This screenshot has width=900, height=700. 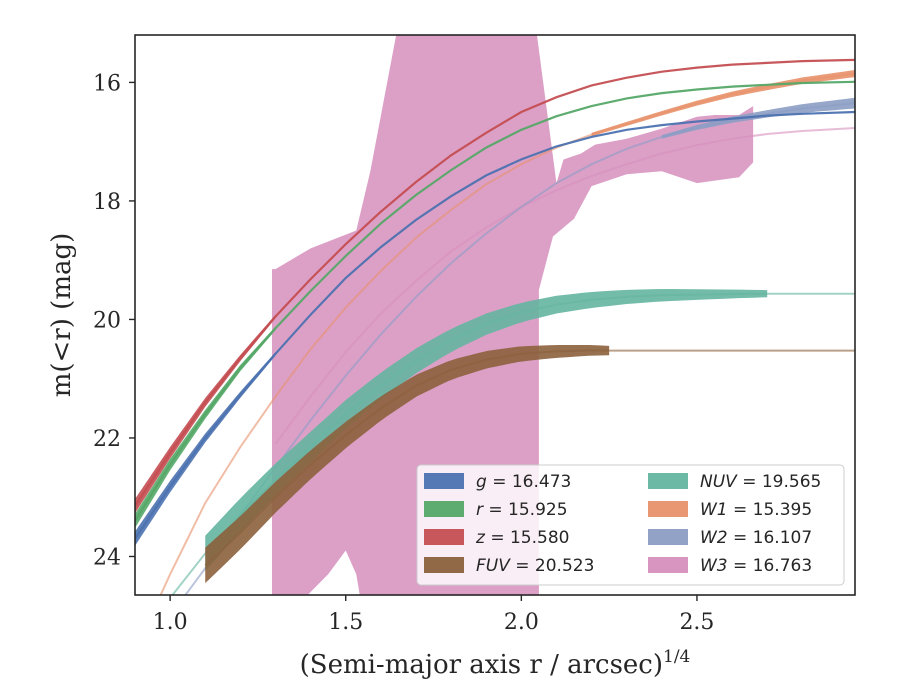 What do you see at coordinates (107, 439) in the screenshot?
I see `y-tick-label: 22` at bounding box center [107, 439].